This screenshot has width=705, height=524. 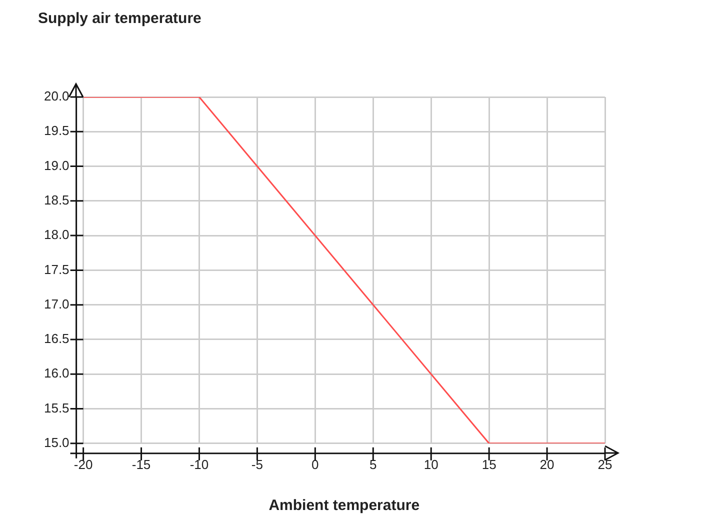 I want to click on y-tick-label: 18.0, so click(x=57, y=234).